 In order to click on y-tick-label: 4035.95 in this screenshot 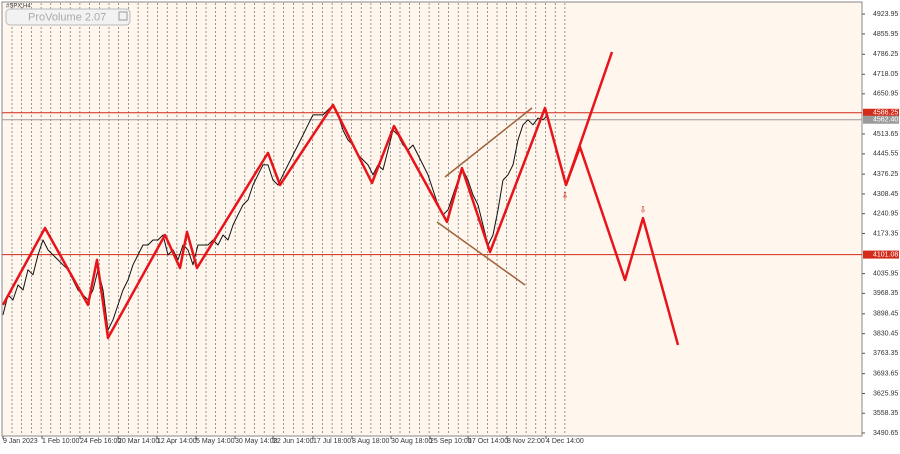, I will do `click(885, 273)`.